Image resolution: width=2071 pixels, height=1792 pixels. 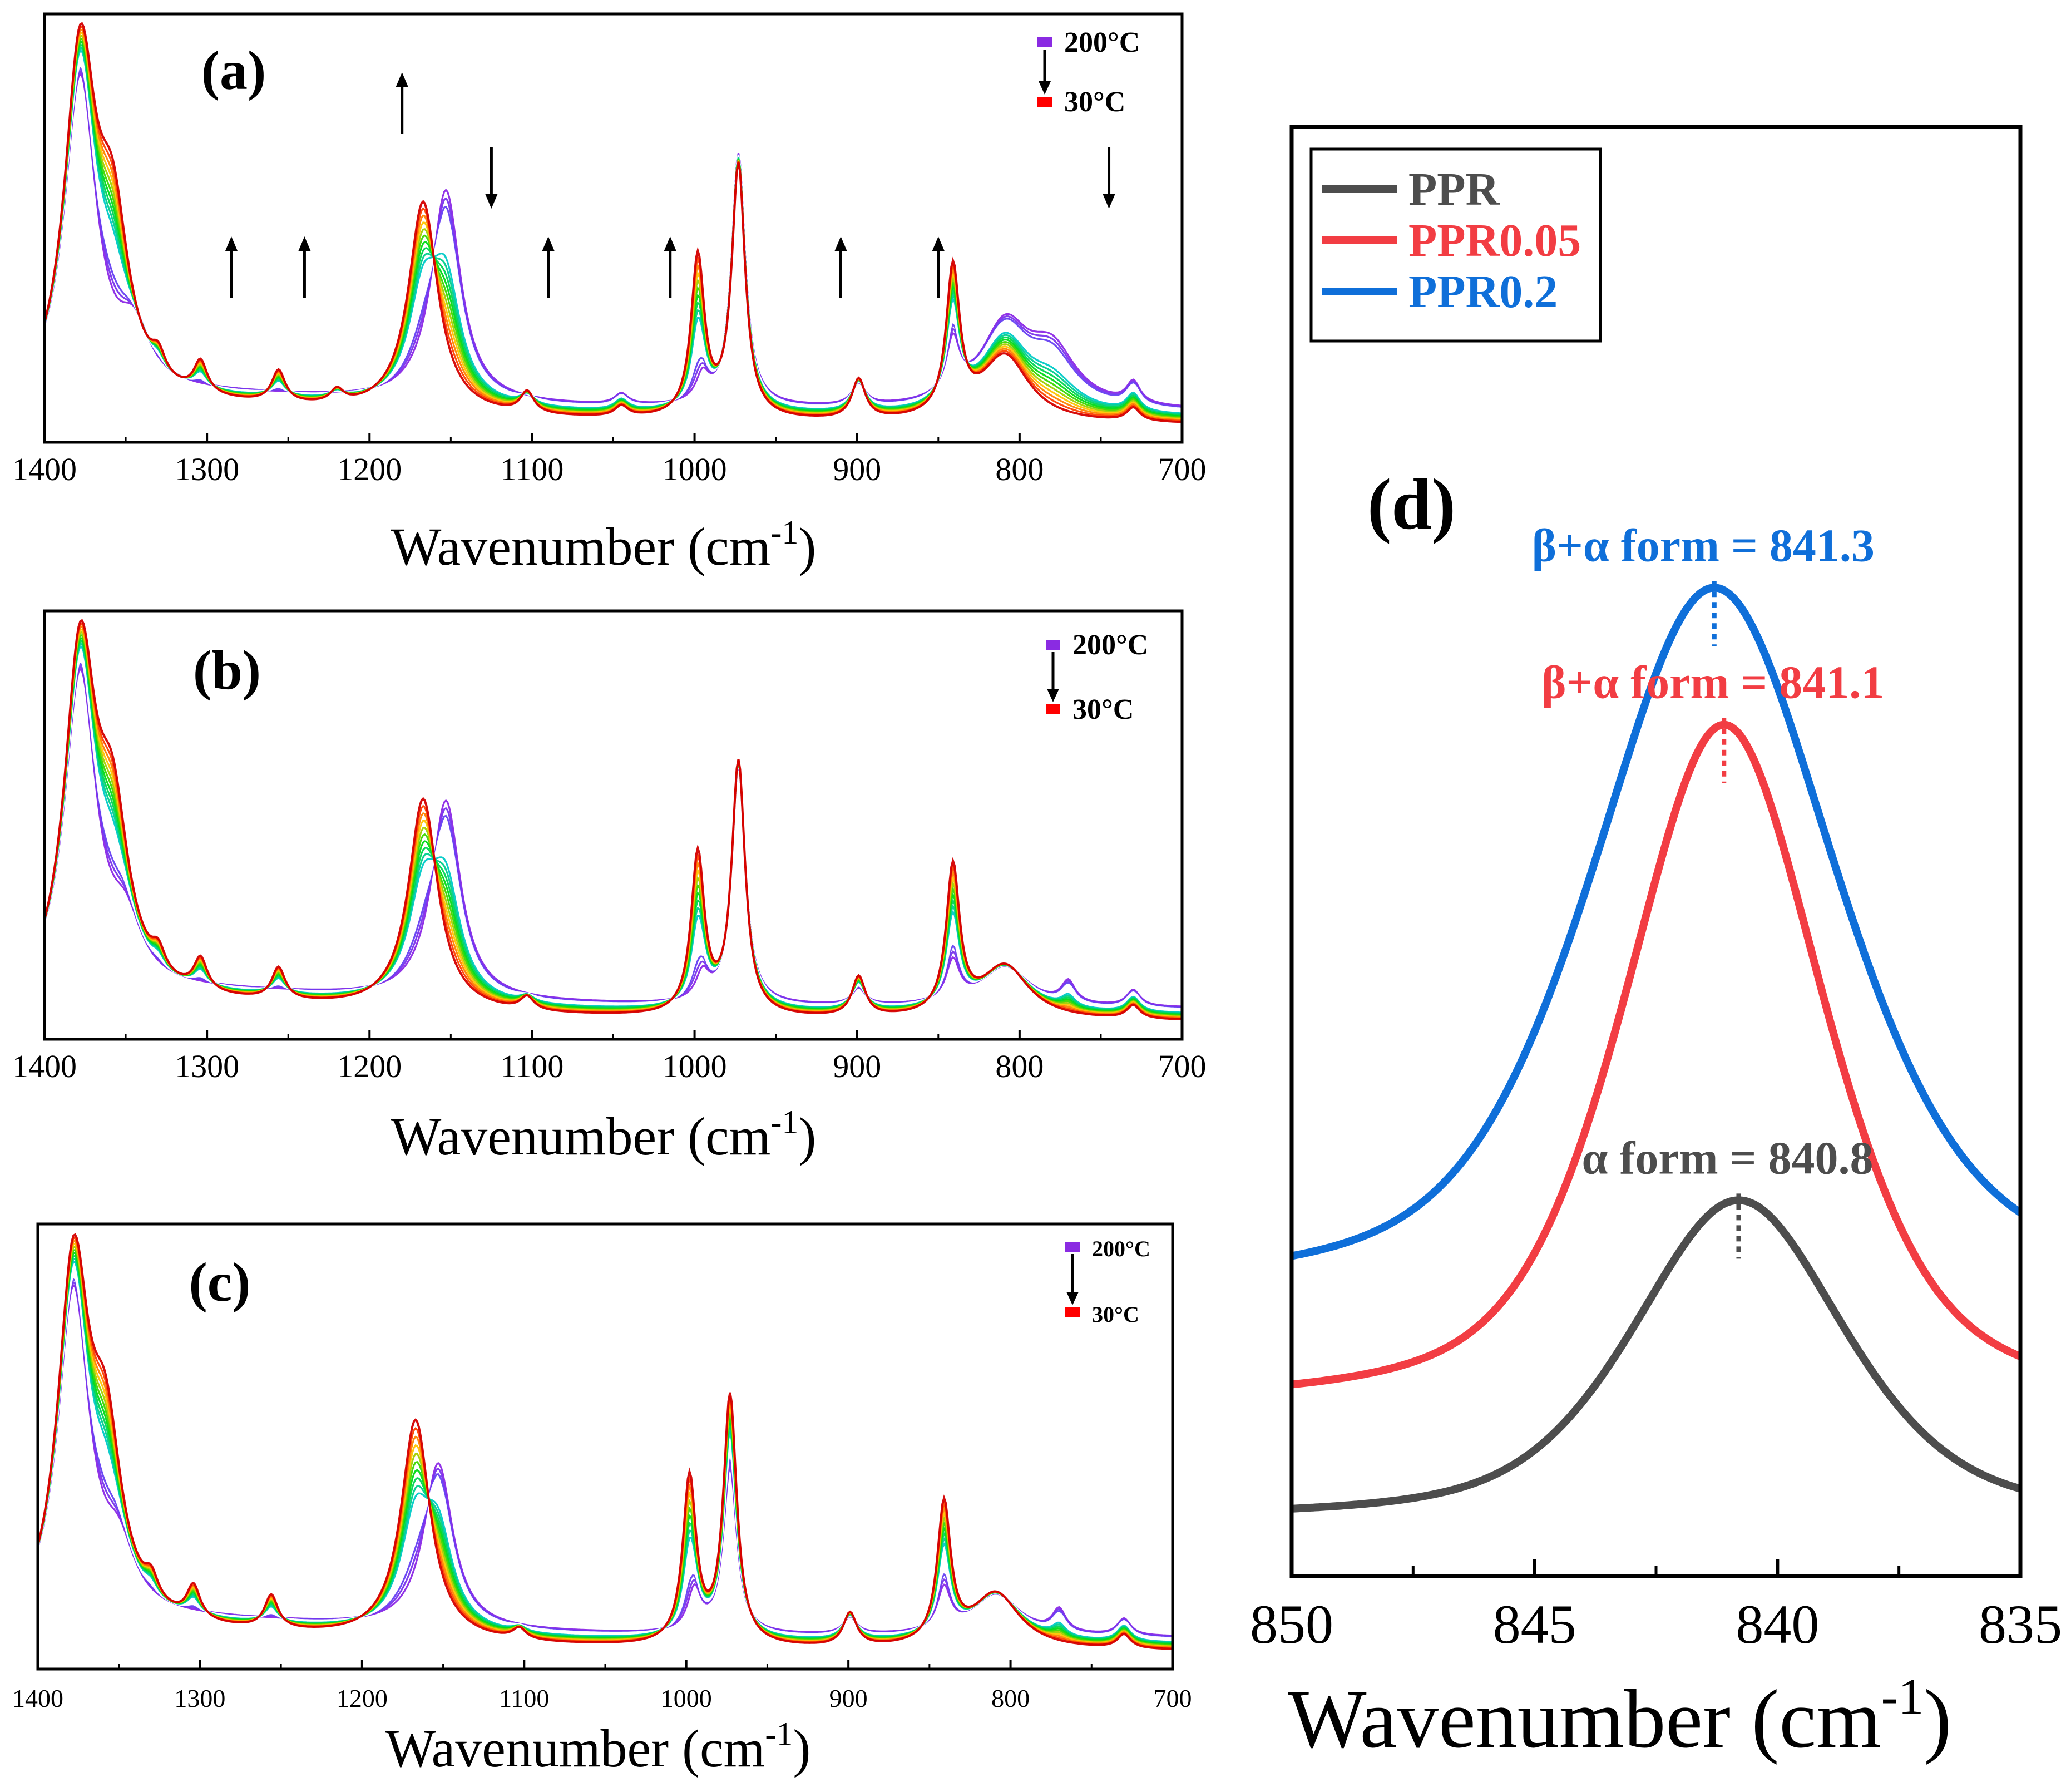 I want to click on panel-b-x-tick-label: 1400, so click(x=44, y=1066).